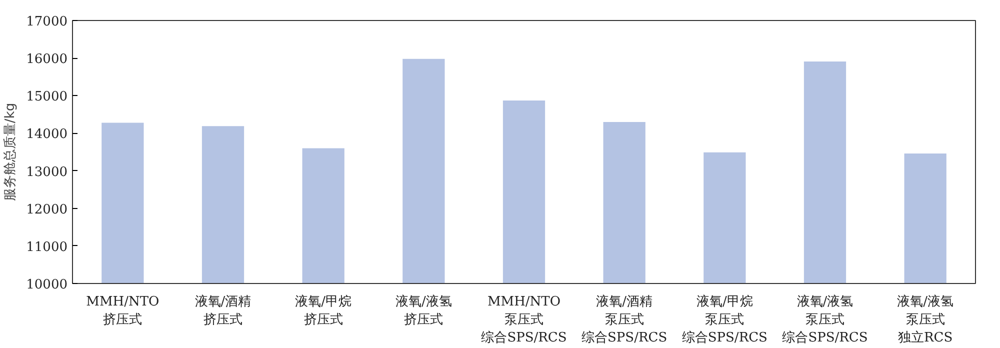  Describe the element at coordinates (123, 311) in the screenshot. I see `x-tick-label: MMH/NTO挤压式` at that location.